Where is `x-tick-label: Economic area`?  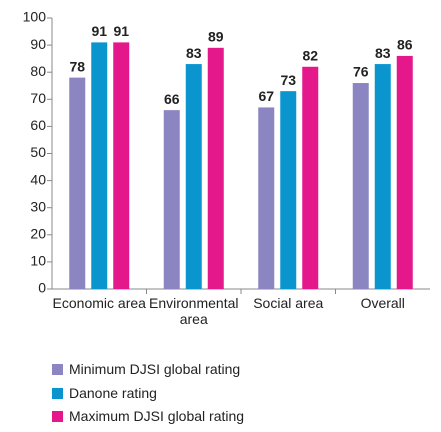
x-tick-label: Economic area is located at coordinates (99, 303).